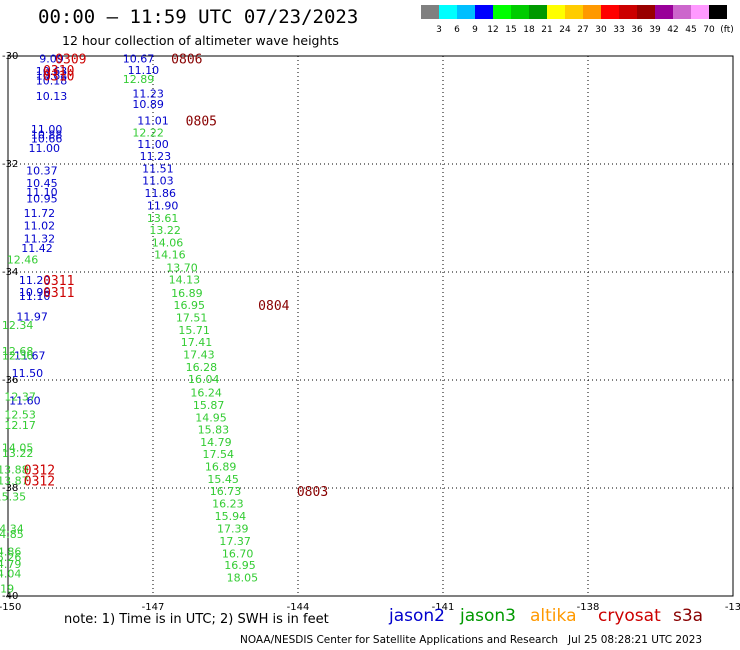 Image resolution: width=740 pixels, height=650 pixels. I want to click on data-value: 12.36, so click(18, 356).